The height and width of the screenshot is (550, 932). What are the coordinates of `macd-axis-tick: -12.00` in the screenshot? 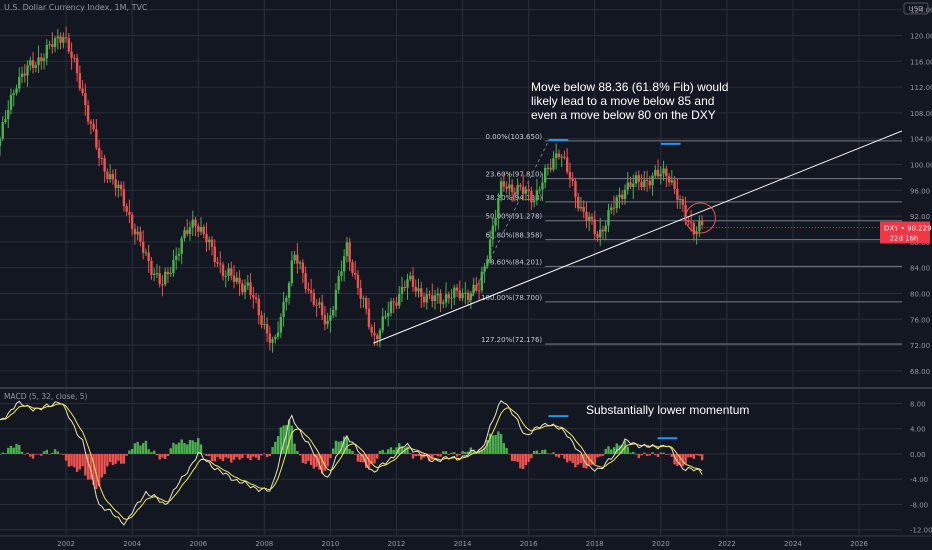 It's located at (921, 531).